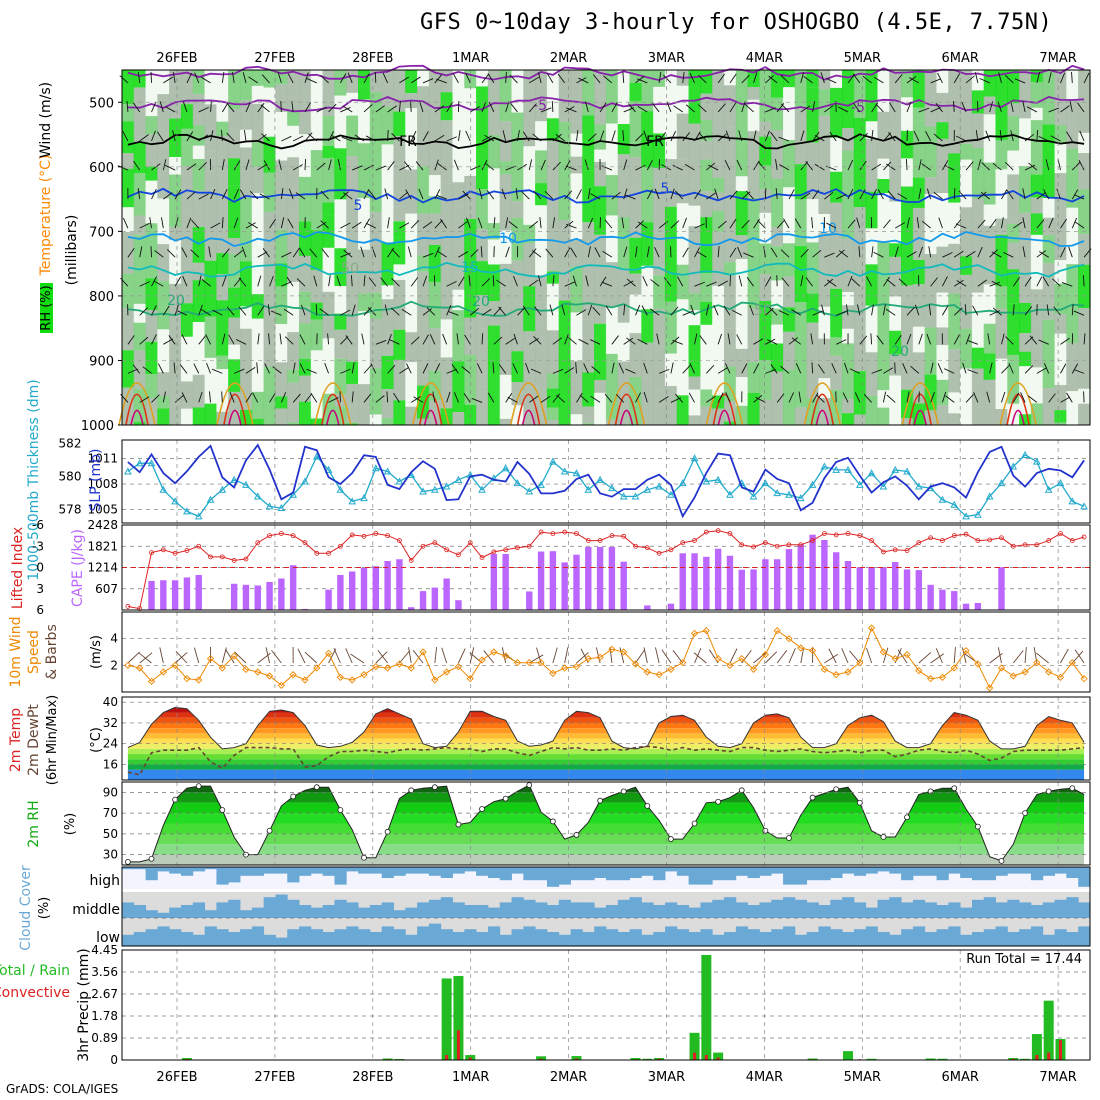  Describe the element at coordinates (176, 58) in the screenshot. I see `date-label-top: 26FEB` at that location.